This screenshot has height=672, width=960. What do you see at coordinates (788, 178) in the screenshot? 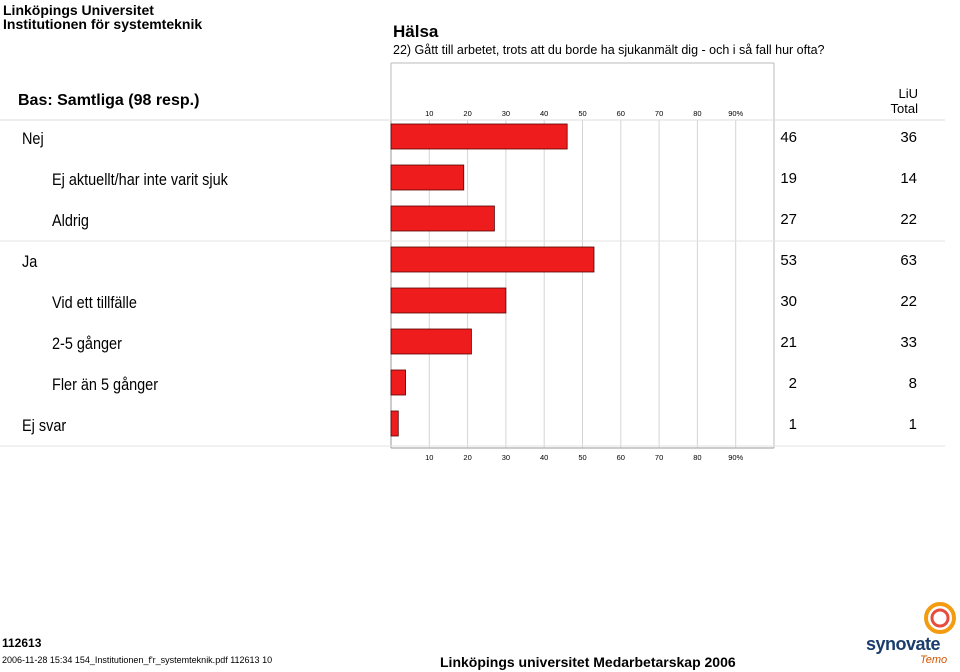
I see `value-liu: 19` at bounding box center [788, 178].